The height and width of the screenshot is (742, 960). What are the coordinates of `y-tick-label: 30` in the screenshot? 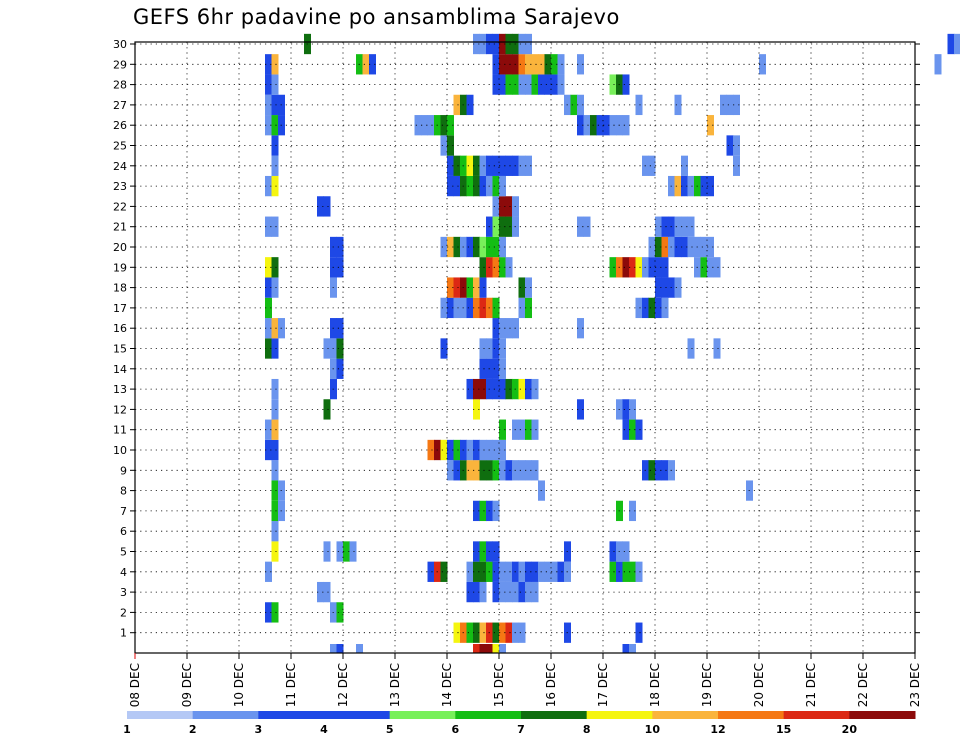 It's located at (120, 44).